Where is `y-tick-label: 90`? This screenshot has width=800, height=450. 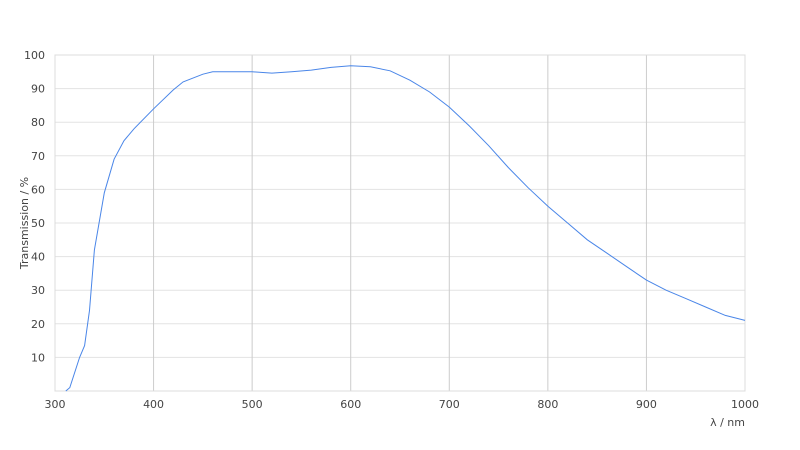 y-tick-label: 90 is located at coordinates (38, 89).